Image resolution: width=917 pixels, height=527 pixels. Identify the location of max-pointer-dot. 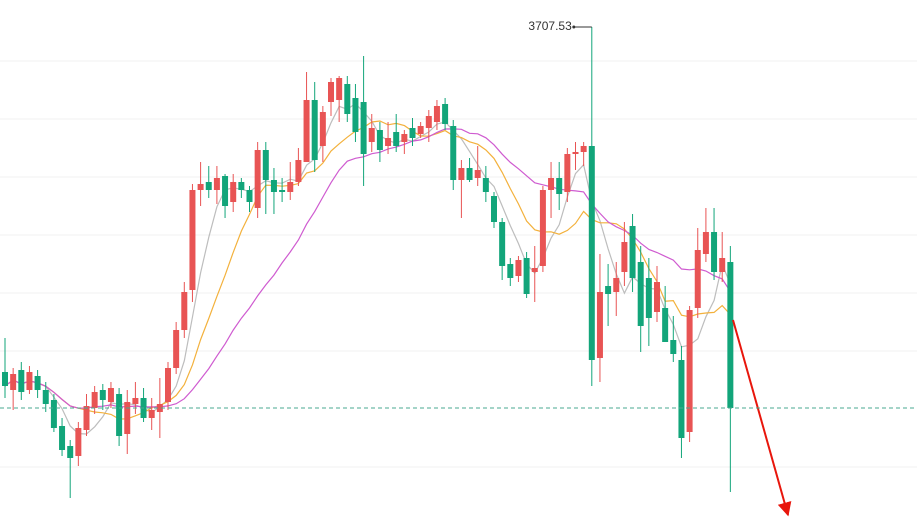
(574, 27).